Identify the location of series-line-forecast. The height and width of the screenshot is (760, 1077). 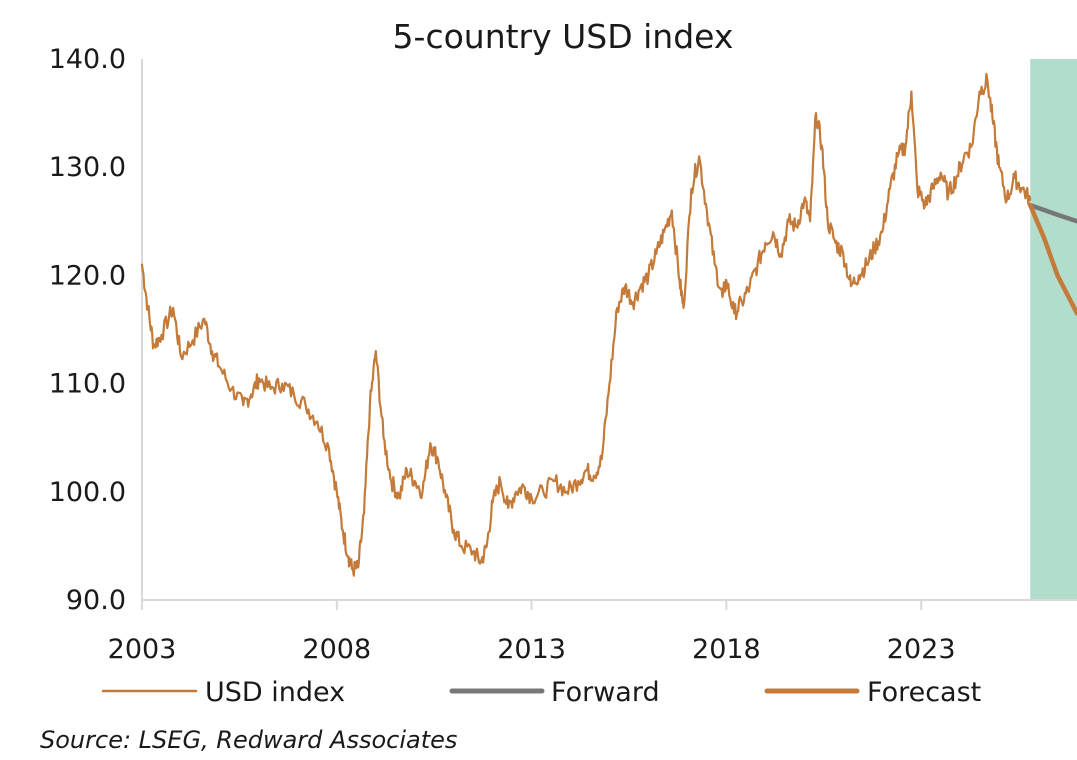
(1052, 259).